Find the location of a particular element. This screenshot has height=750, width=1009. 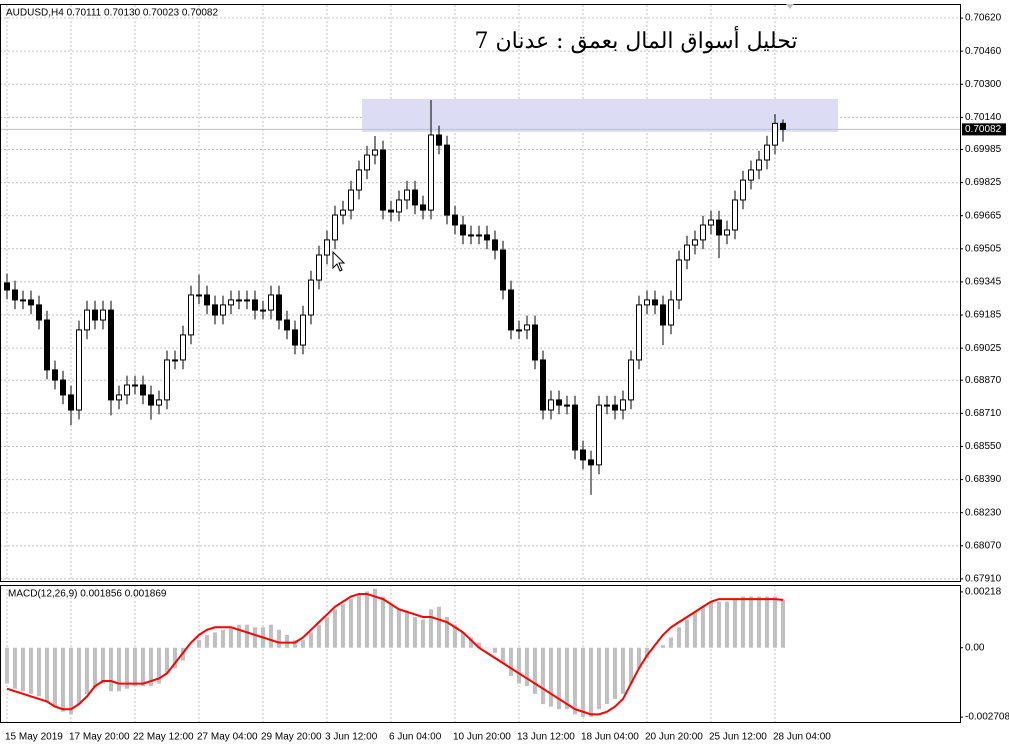

y-tick-label: 0.69665 is located at coordinates (983, 215).